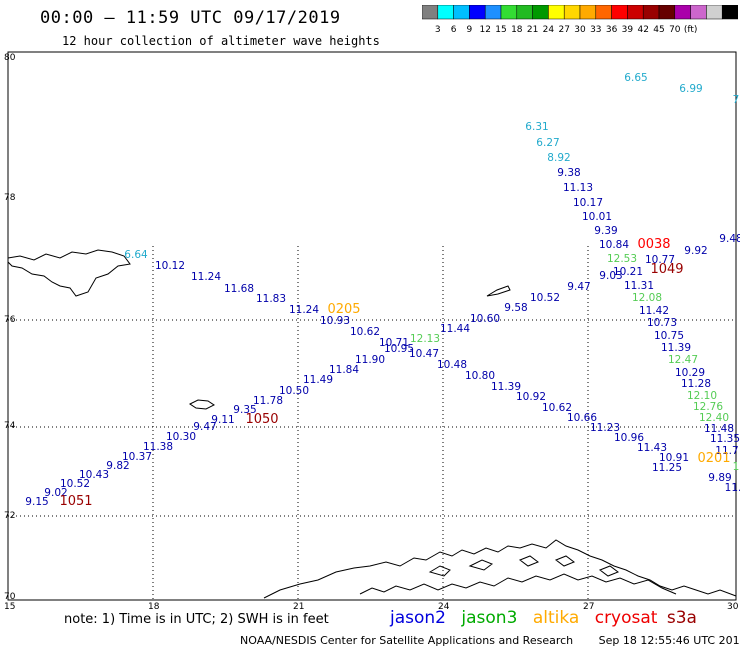 Image resolution: width=740 pixels, height=650 pixels. Describe the element at coordinates (695, 251) in the screenshot. I see `wave-height-value: 9.92` at that location.